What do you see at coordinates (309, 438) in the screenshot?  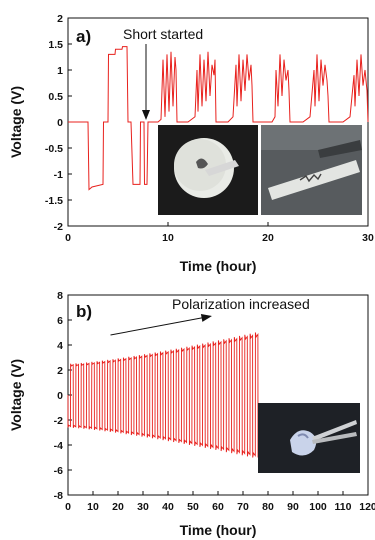 I see `panel-b-inset-photo` at bounding box center [309, 438].